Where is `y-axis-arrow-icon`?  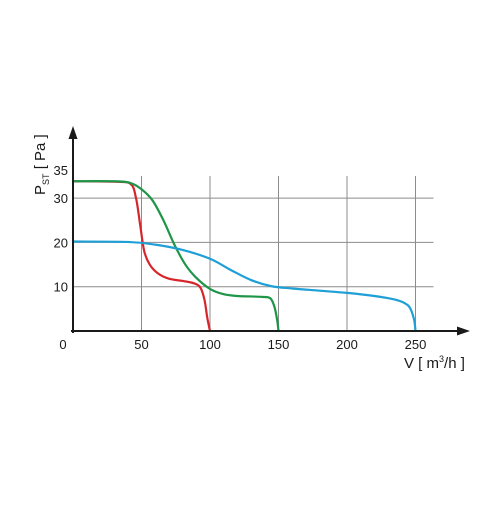 y-axis-arrow-icon is located at coordinates (73, 132).